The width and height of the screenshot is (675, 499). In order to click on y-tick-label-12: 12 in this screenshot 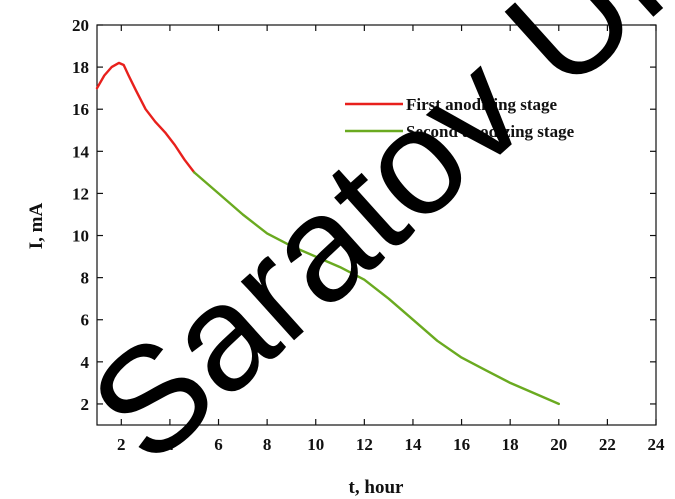, I will do `click(80, 193)`.